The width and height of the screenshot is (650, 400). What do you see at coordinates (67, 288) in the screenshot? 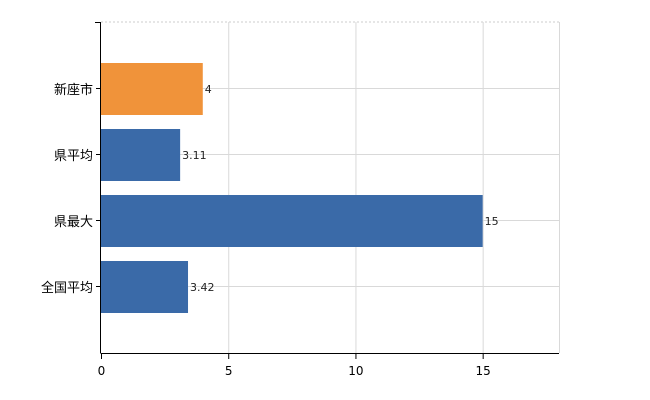
I see `category-label-3: 全国平均` at bounding box center [67, 288].